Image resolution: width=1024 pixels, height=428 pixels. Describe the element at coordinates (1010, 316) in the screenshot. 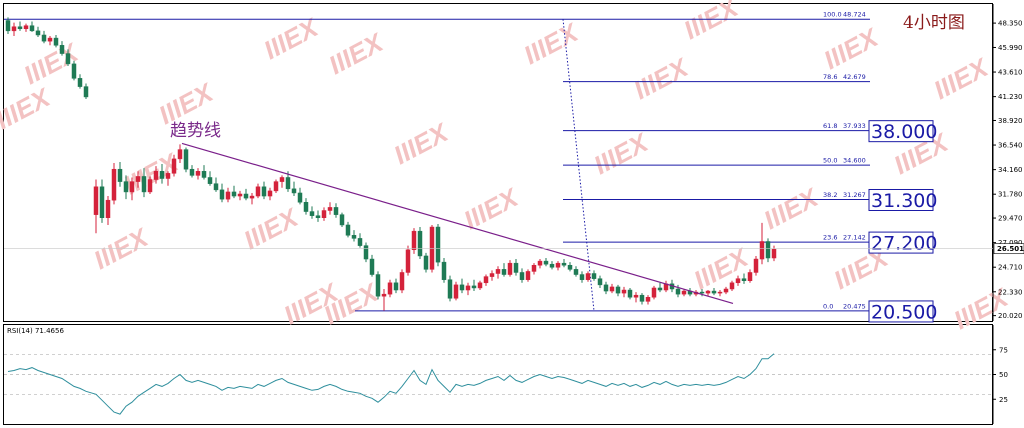

I see `price-tick-label: 20.020` at that location.